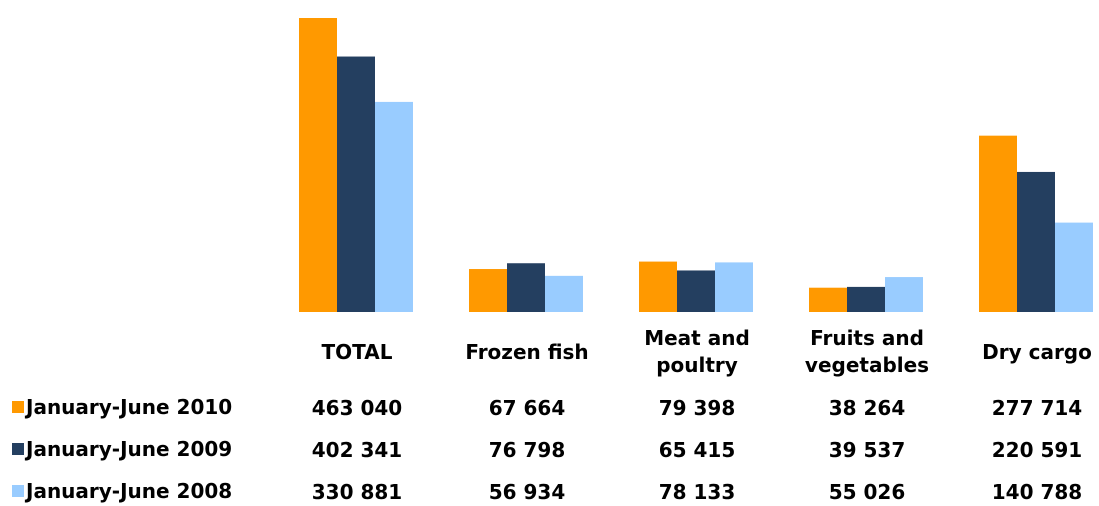  What do you see at coordinates (128, 449) in the screenshot?
I see `legend-label: January-June 2009` at bounding box center [128, 449].